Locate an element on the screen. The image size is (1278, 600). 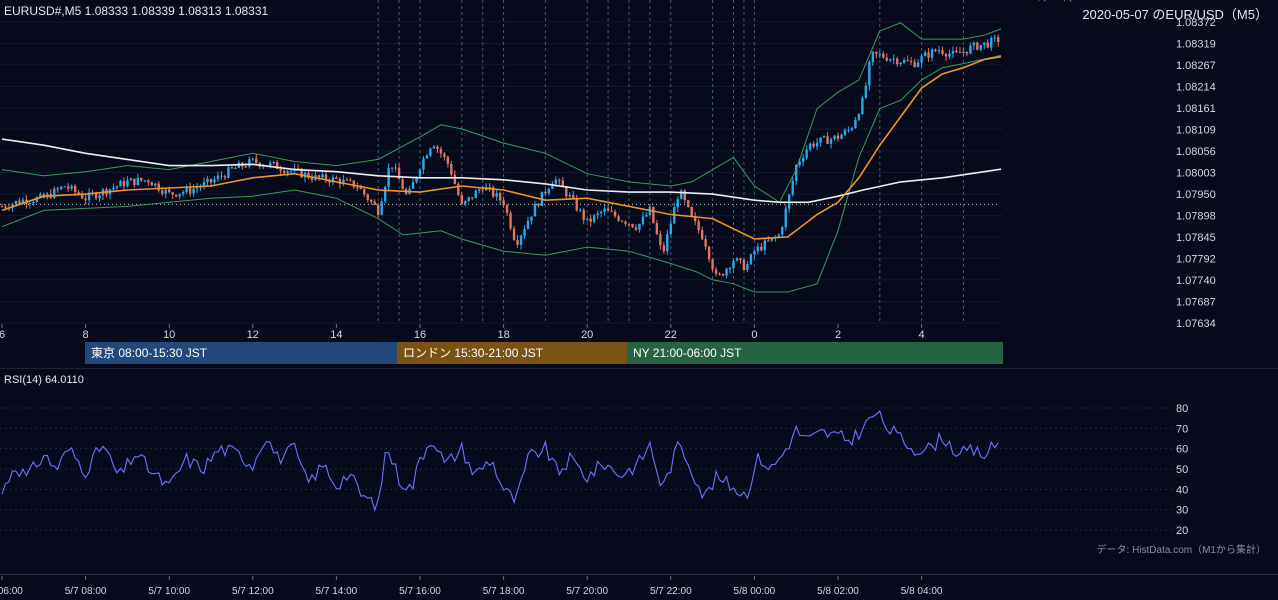
x-tick-label: 14 is located at coordinates (336, 334).